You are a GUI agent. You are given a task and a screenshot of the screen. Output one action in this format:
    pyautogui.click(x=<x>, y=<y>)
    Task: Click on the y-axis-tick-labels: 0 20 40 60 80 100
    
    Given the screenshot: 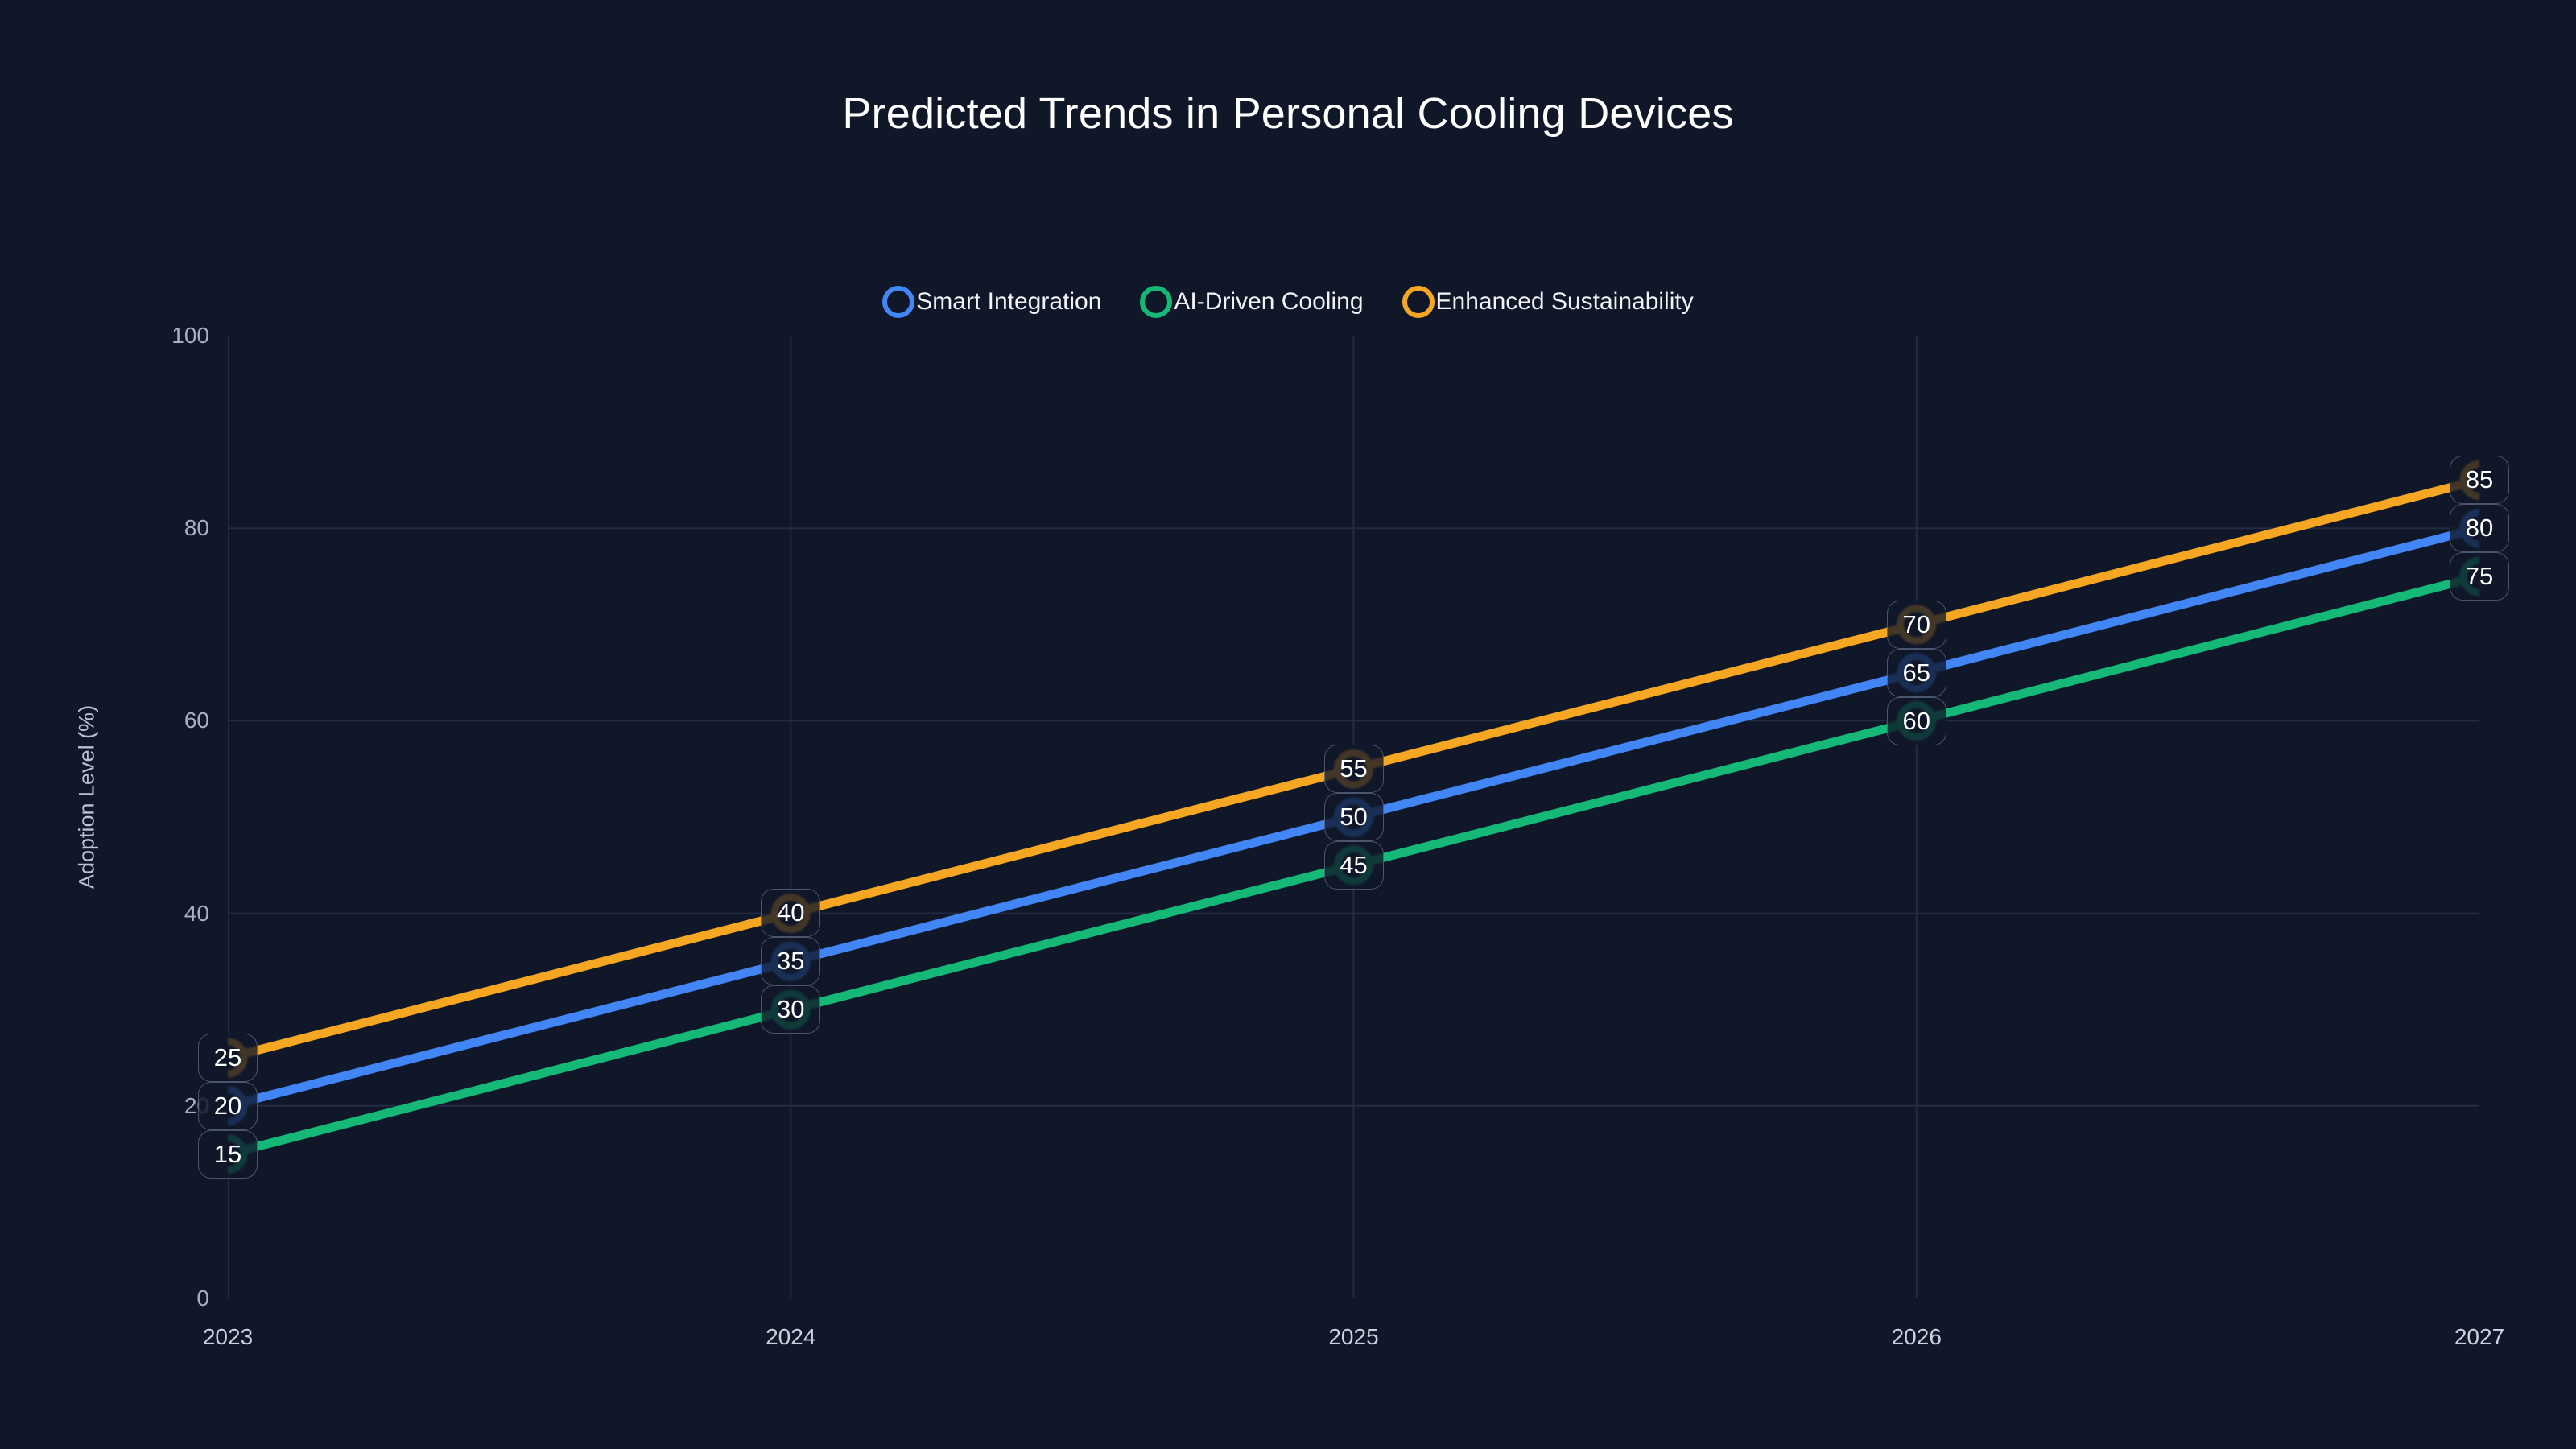 What is the action you would take?
    pyautogui.click(x=169, y=724)
    